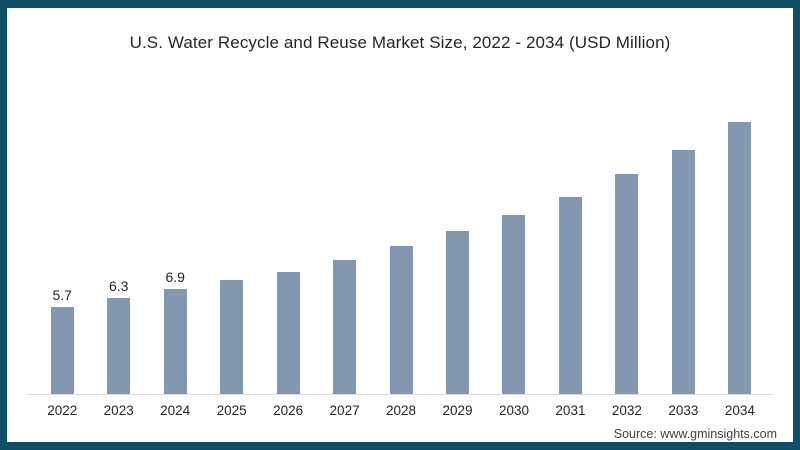 This screenshot has height=450, width=800. Describe the element at coordinates (513, 410) in the screenshot. I see `x-axis-label-2030: 2030` at that location.